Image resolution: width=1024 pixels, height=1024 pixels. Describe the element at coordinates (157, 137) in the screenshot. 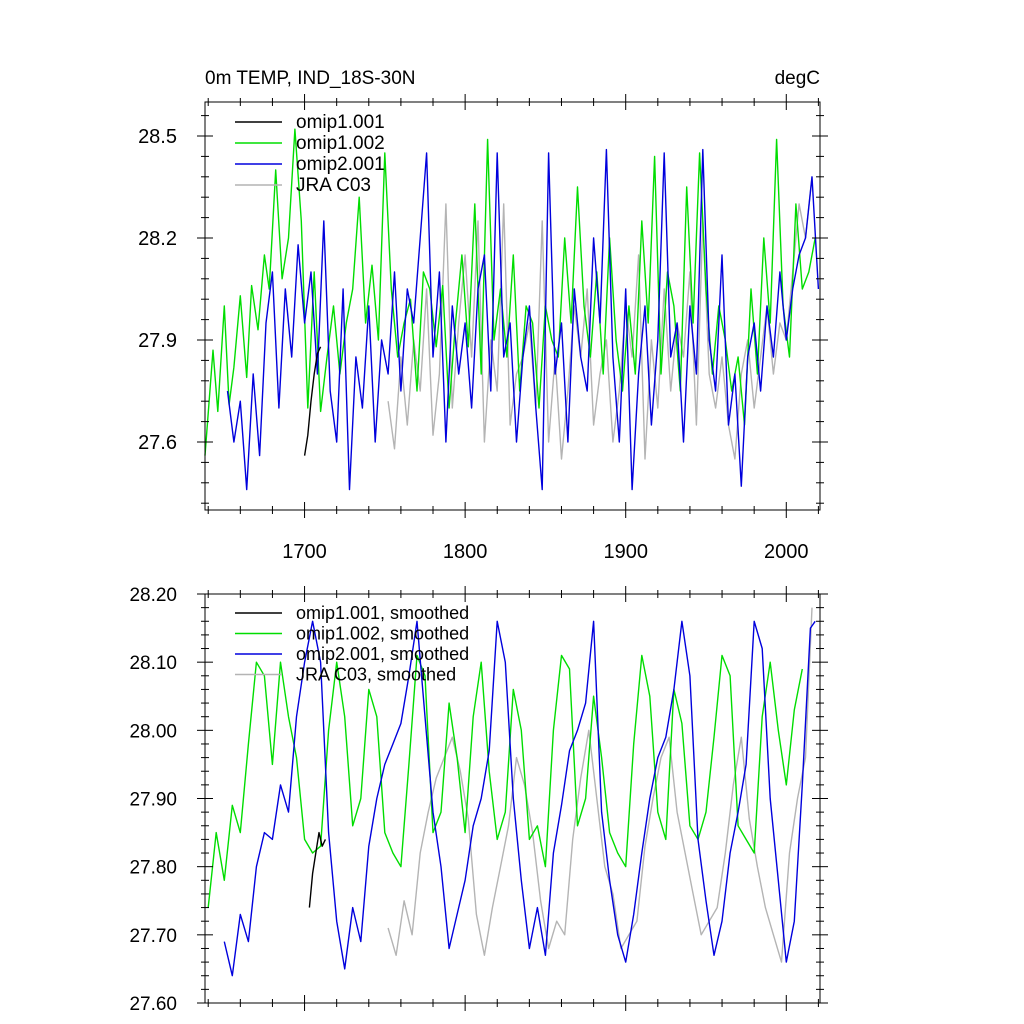

I see `y-tick-label: 28.5` at that location.